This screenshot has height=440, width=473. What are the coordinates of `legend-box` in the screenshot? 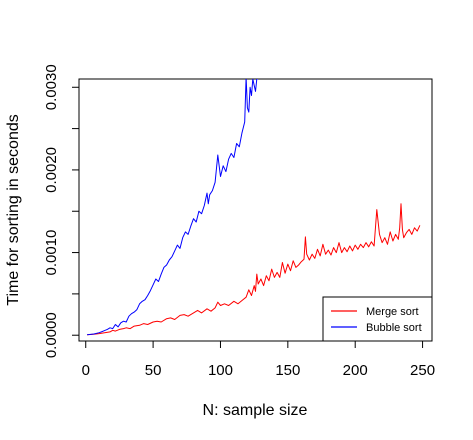 It's located at (377, 319).